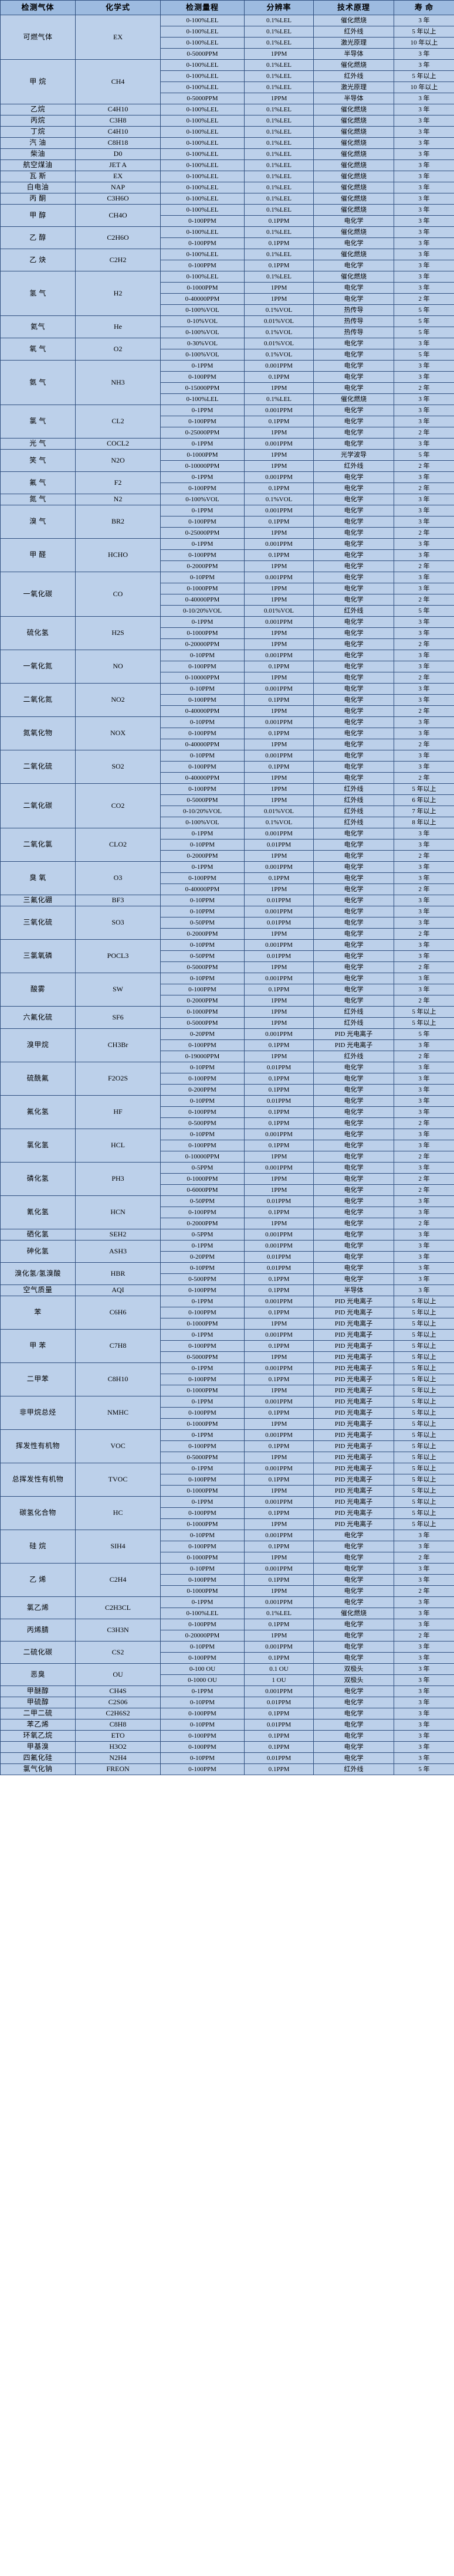 The image size is (454, 2576). I want to click on cell-chemical-formula: SIH4, so click(118, 1547).